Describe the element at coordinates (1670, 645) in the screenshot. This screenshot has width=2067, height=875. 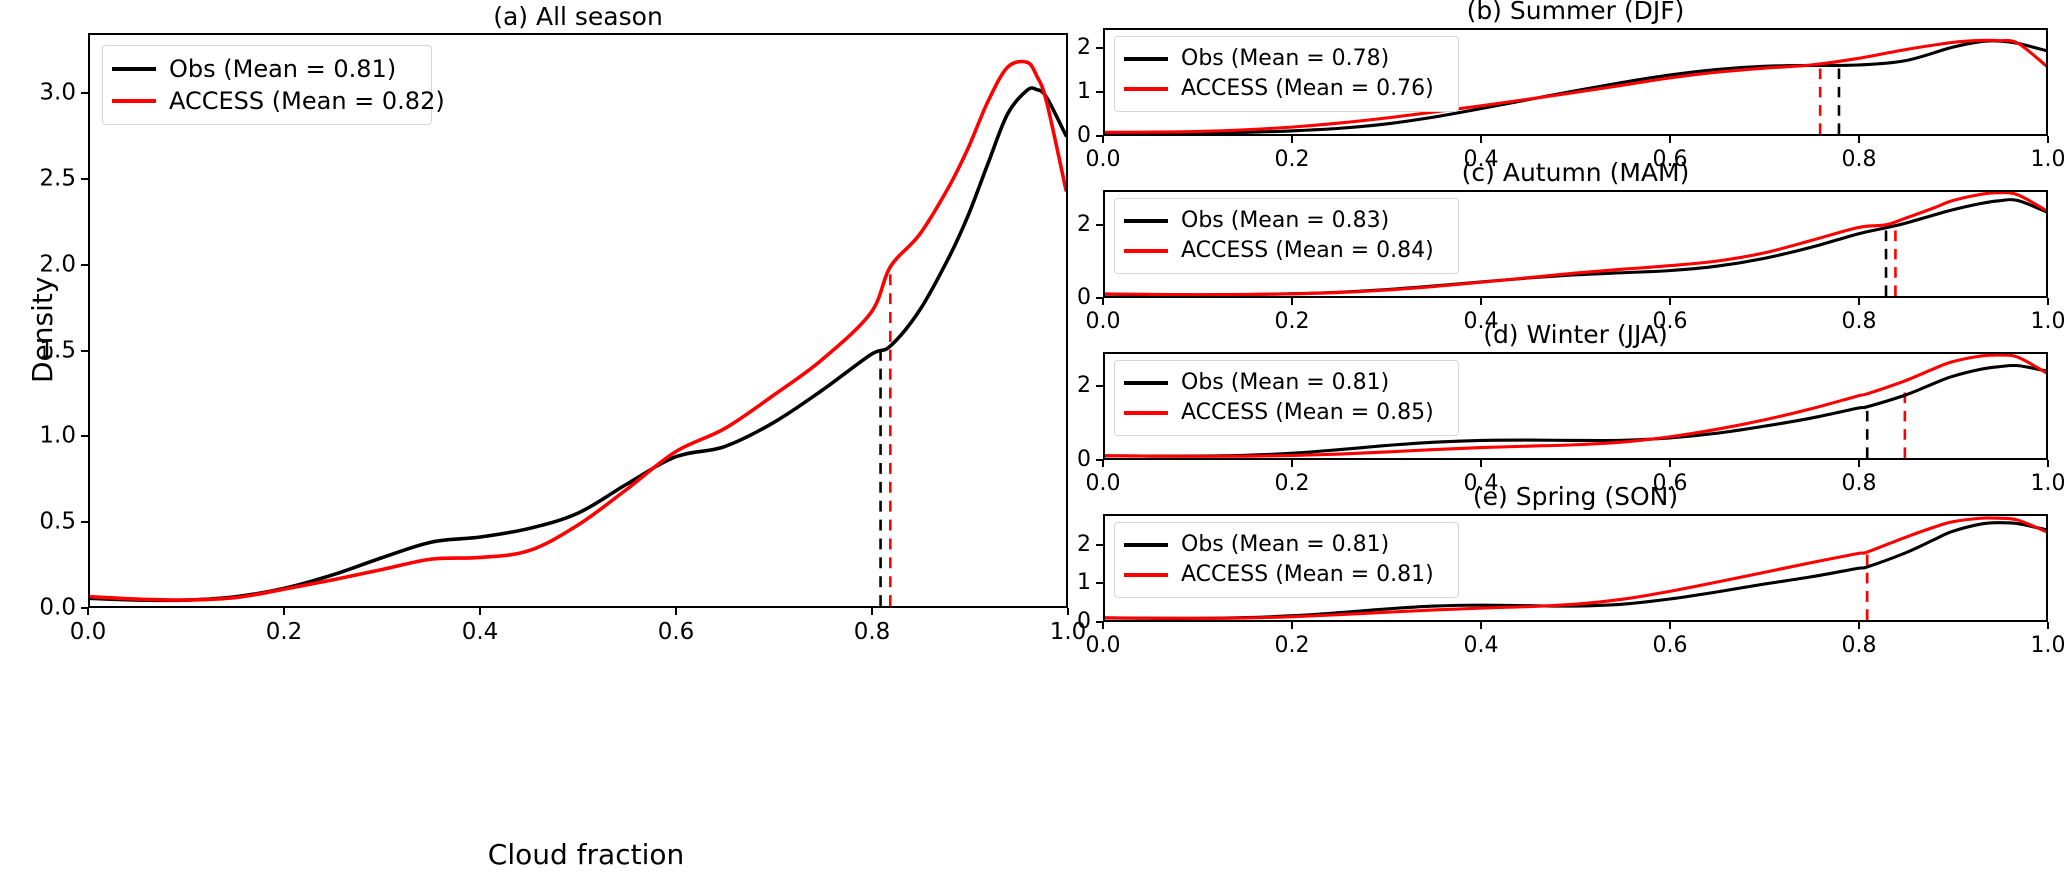
I see `panel-e-xtick-label: 0.6` at that location.